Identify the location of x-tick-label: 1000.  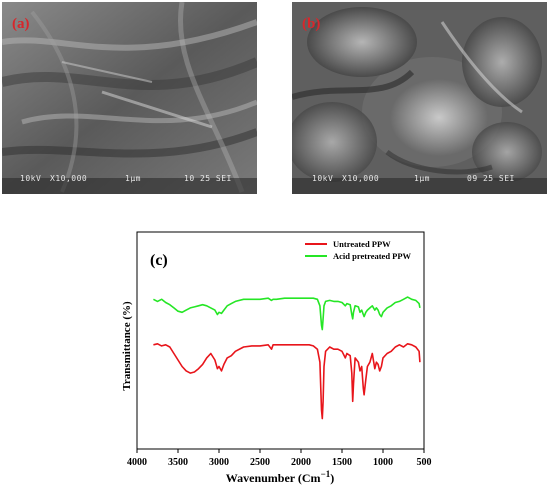
(383, 462).